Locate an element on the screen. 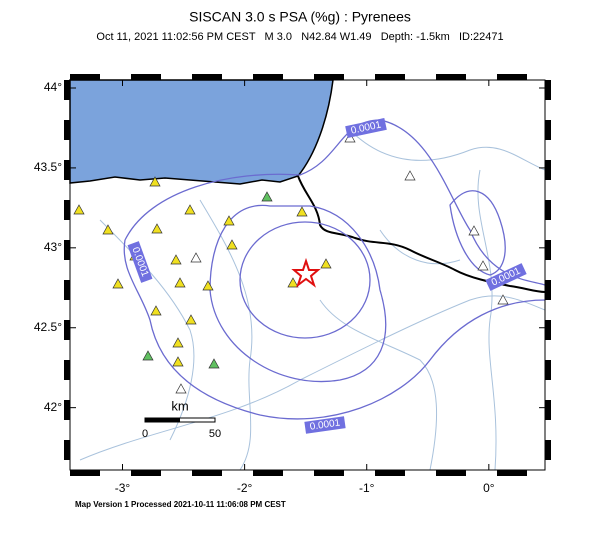 This screenshot has height=547, width=595. lat-label: 43° is located at coordinates (53, 247).